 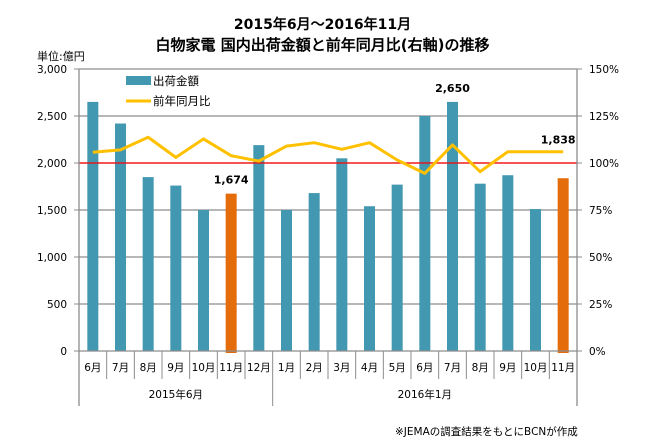 What do you see at coordinates (52, 70) in the screenshot?
I see `left-tick-label: 3,000` at bounding box center [52, 70].